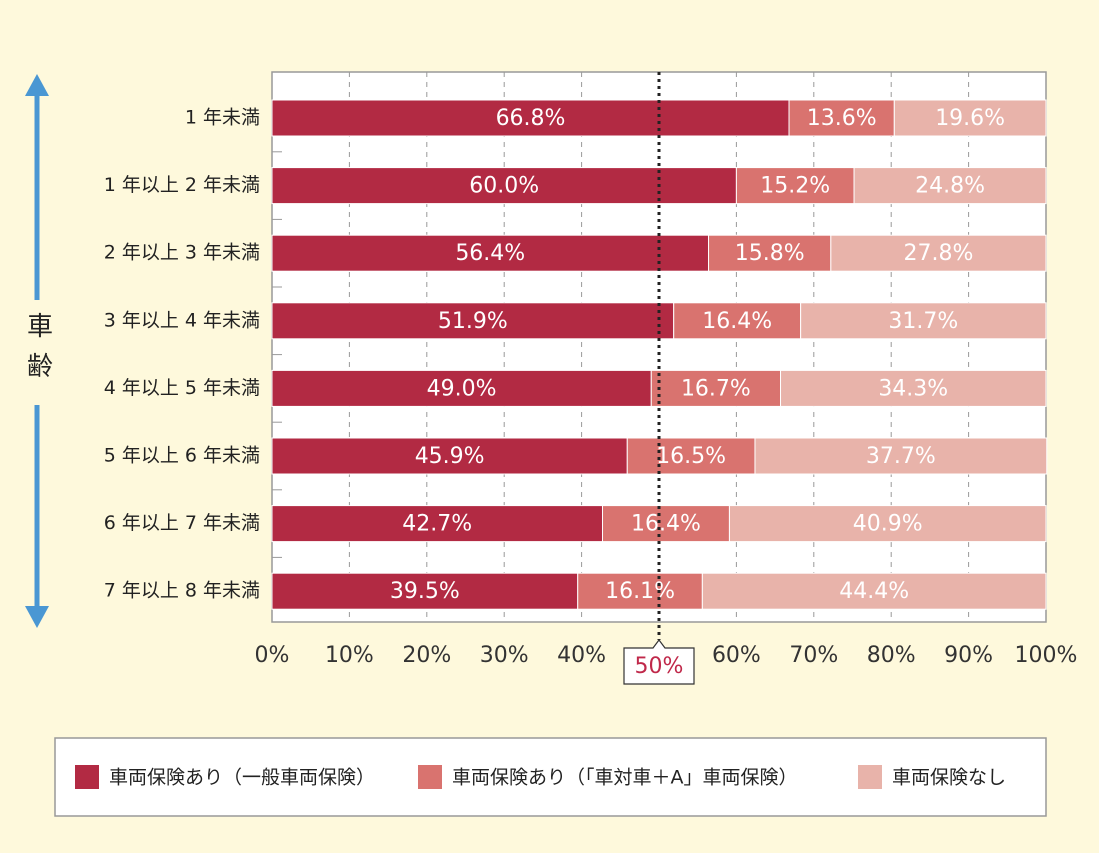  I want to click on legend-label: 車両保険なし, so click(949, 778).